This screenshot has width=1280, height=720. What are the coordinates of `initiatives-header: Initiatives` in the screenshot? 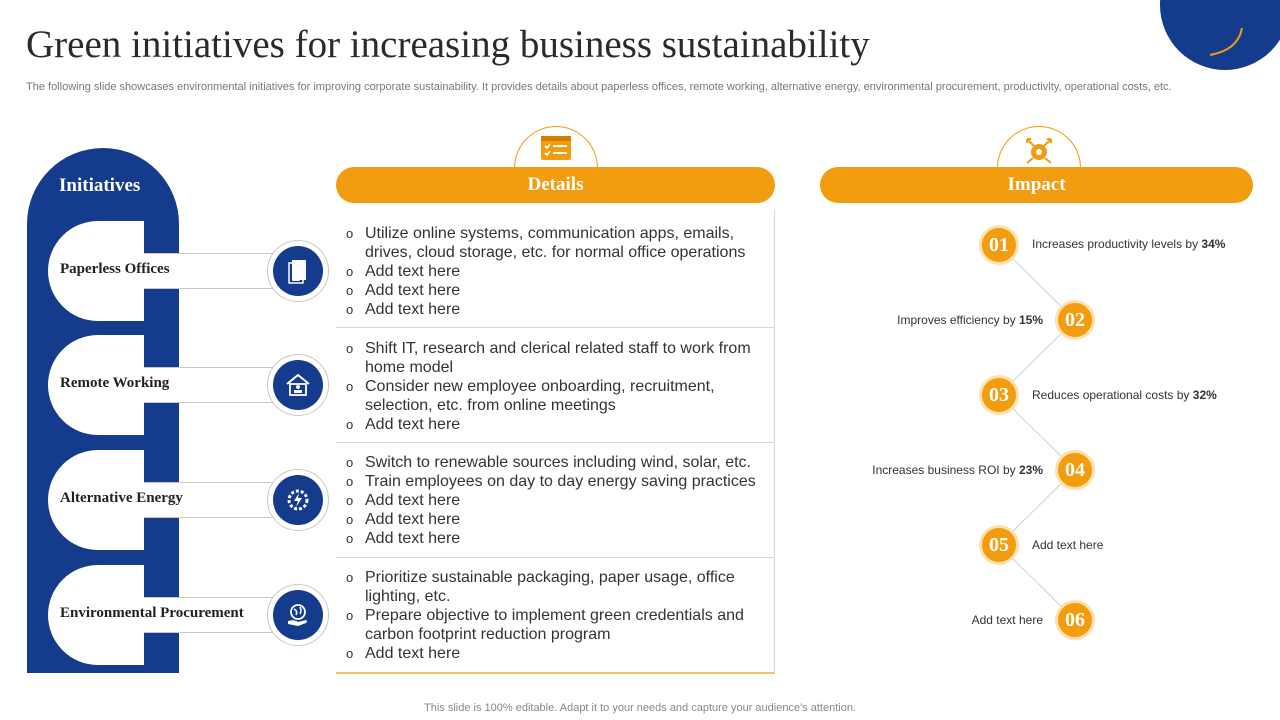 It's located at (100, 185).